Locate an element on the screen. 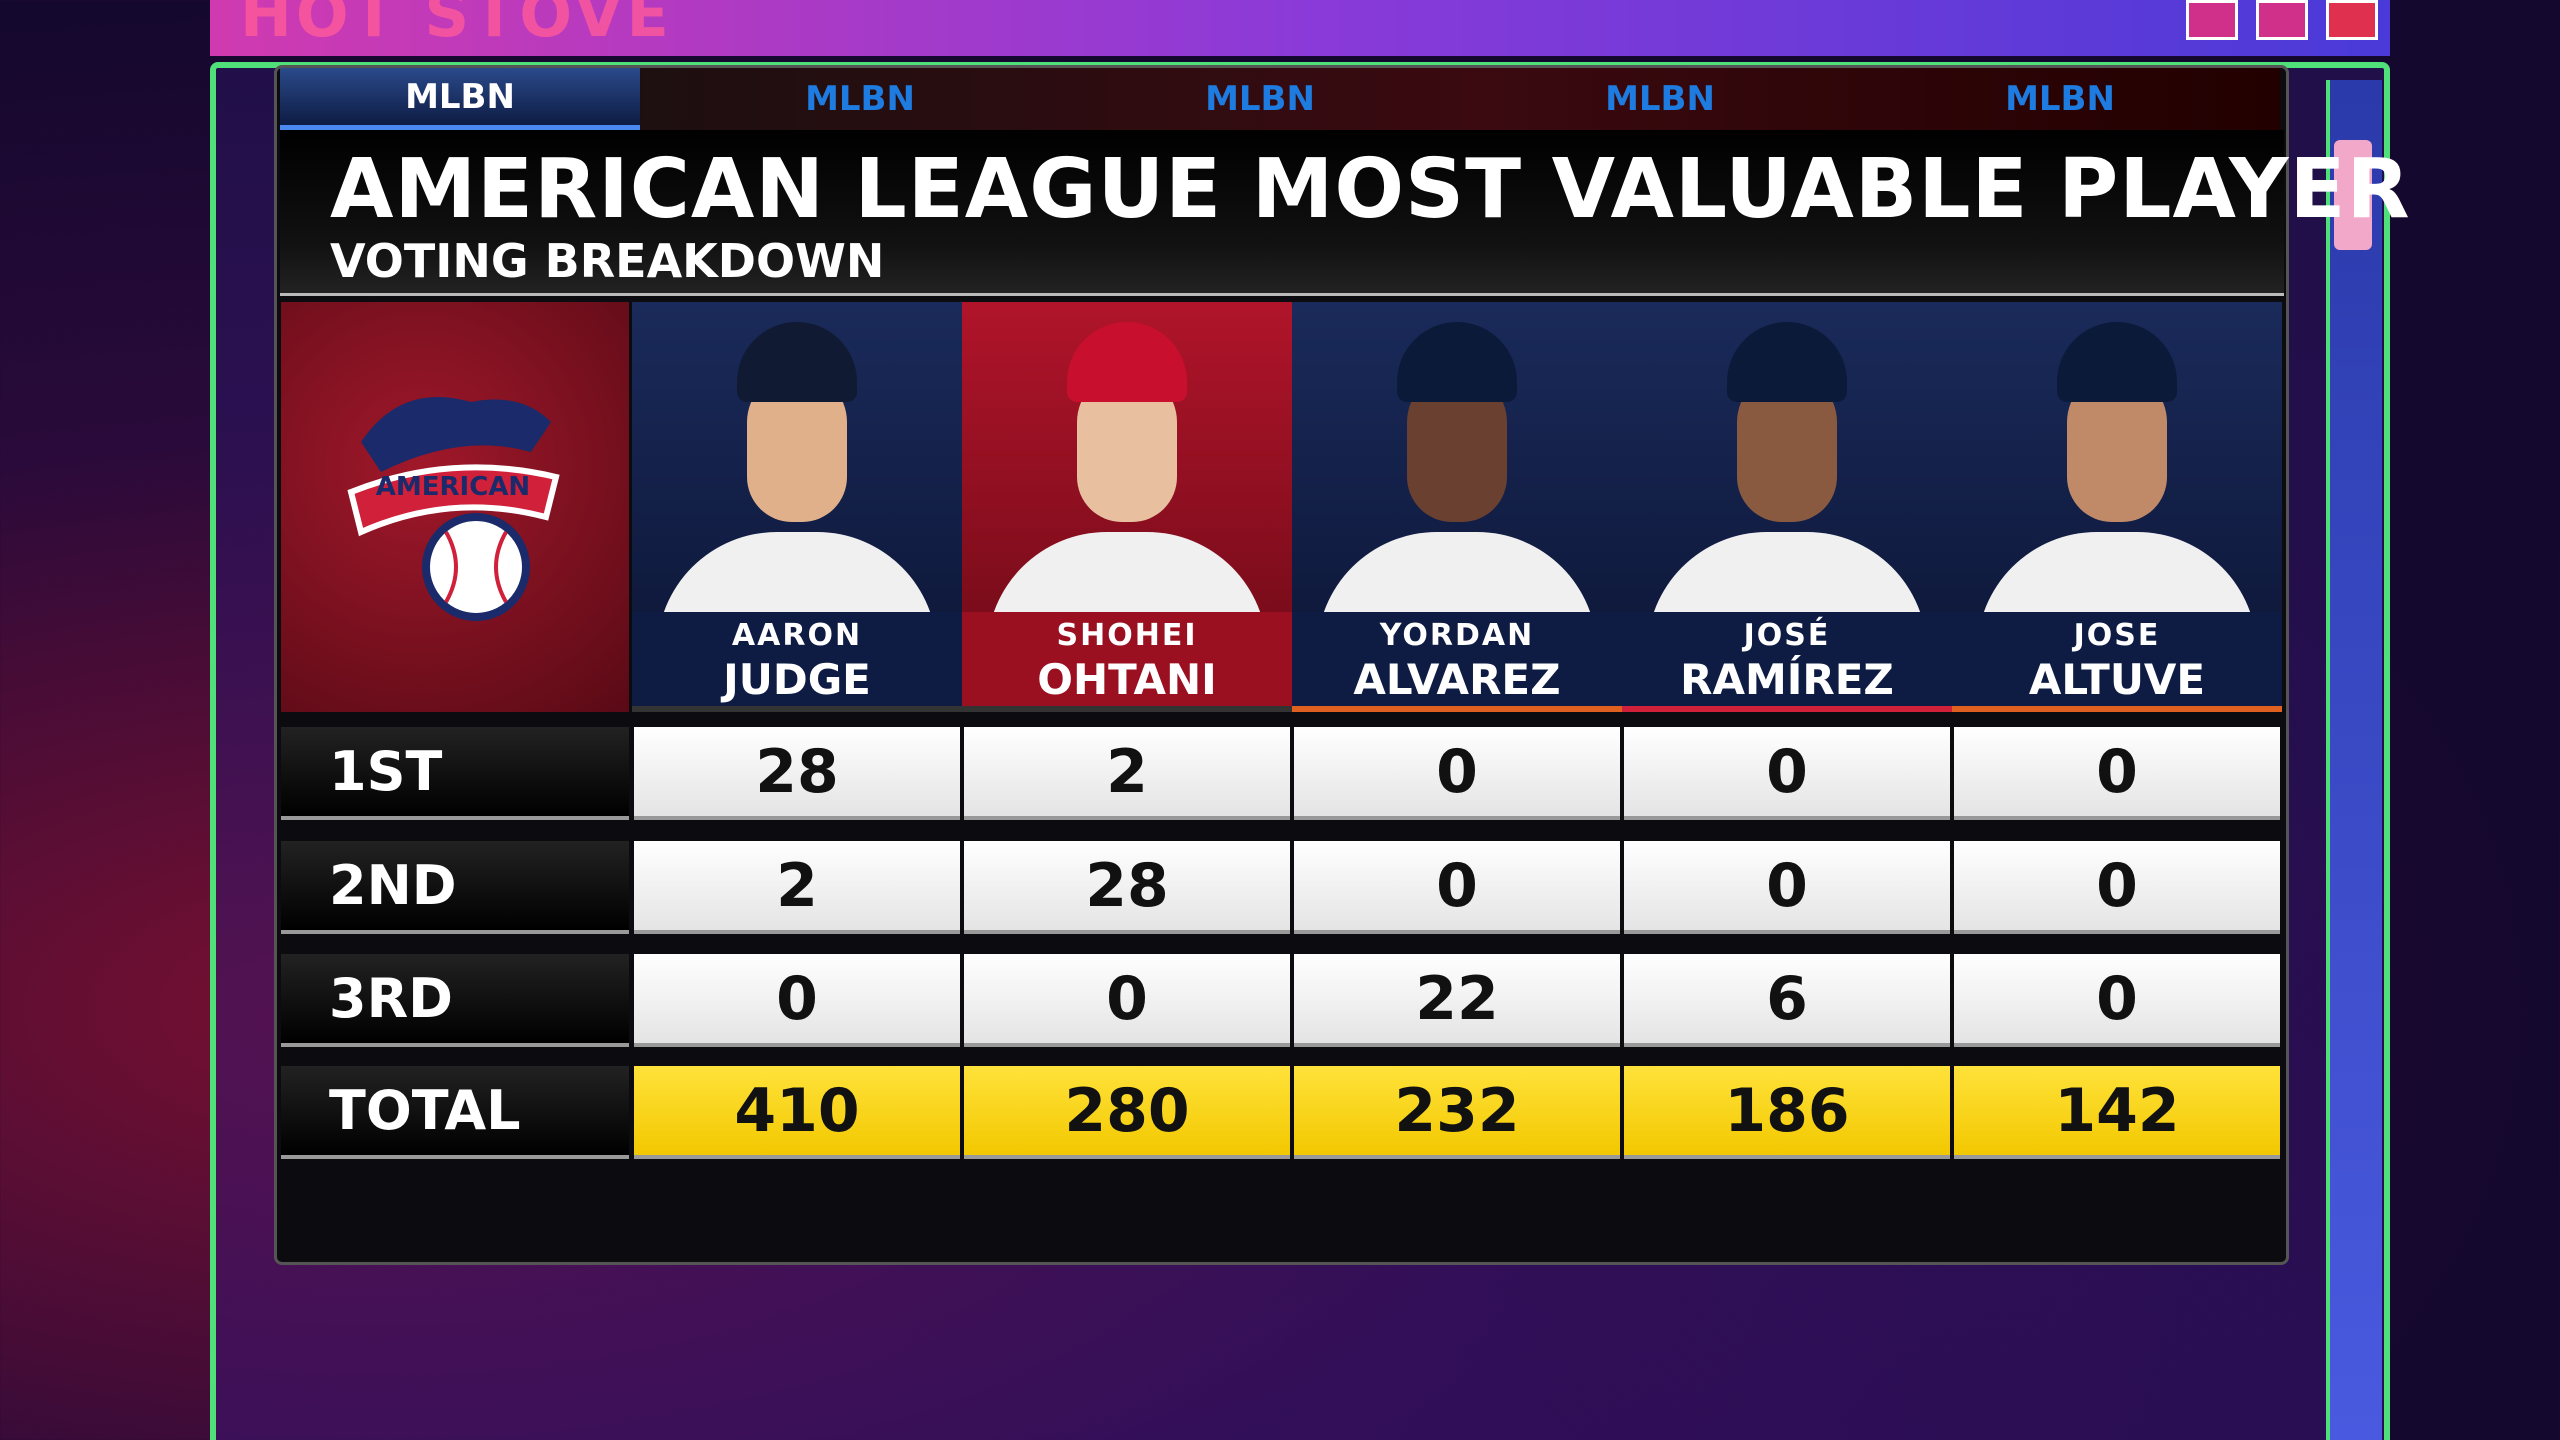 The width and height of the screenshot is (2560, 1440). player-column: JOSÉ RAMÍREZ is located at coordinates (1787, 507).